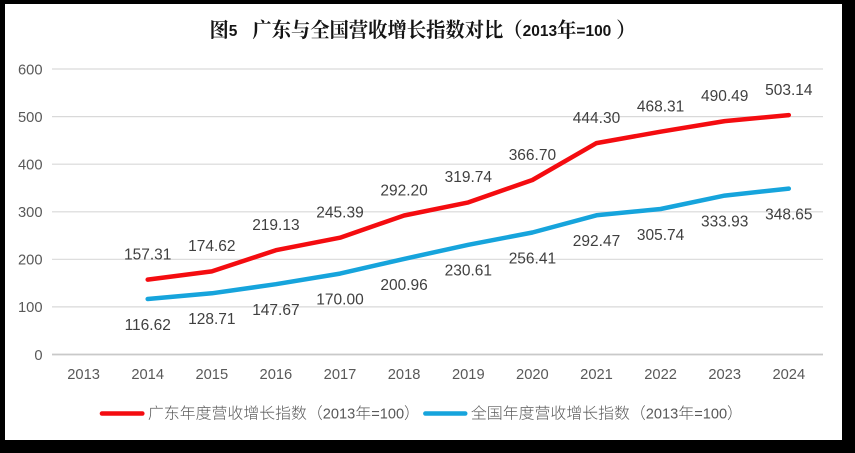 This screenshot has width=855, height=453. Describe the element at coordinates (30, 213) in the screenshot. I see `svg-text: 300` at that location.